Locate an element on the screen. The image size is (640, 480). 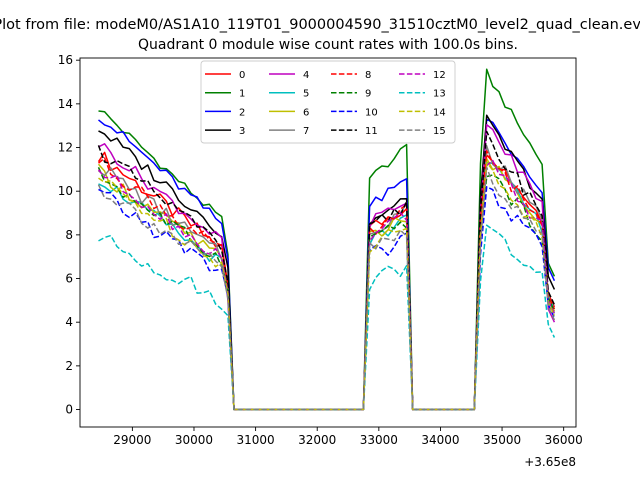
y-tick-label-8: 8 is located at coordinates (69, 235).